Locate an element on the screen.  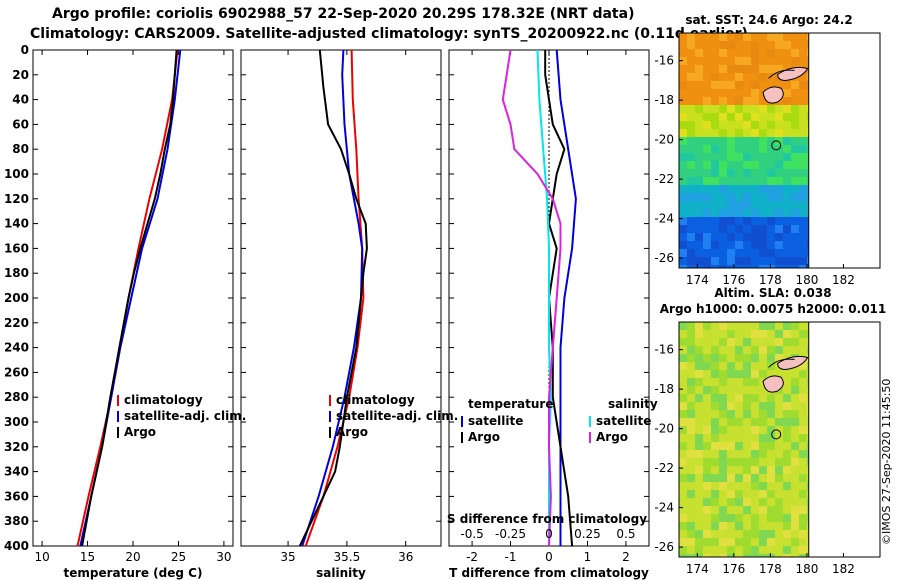
map-ytick-label: -22 is located at coordinates (664, 468).